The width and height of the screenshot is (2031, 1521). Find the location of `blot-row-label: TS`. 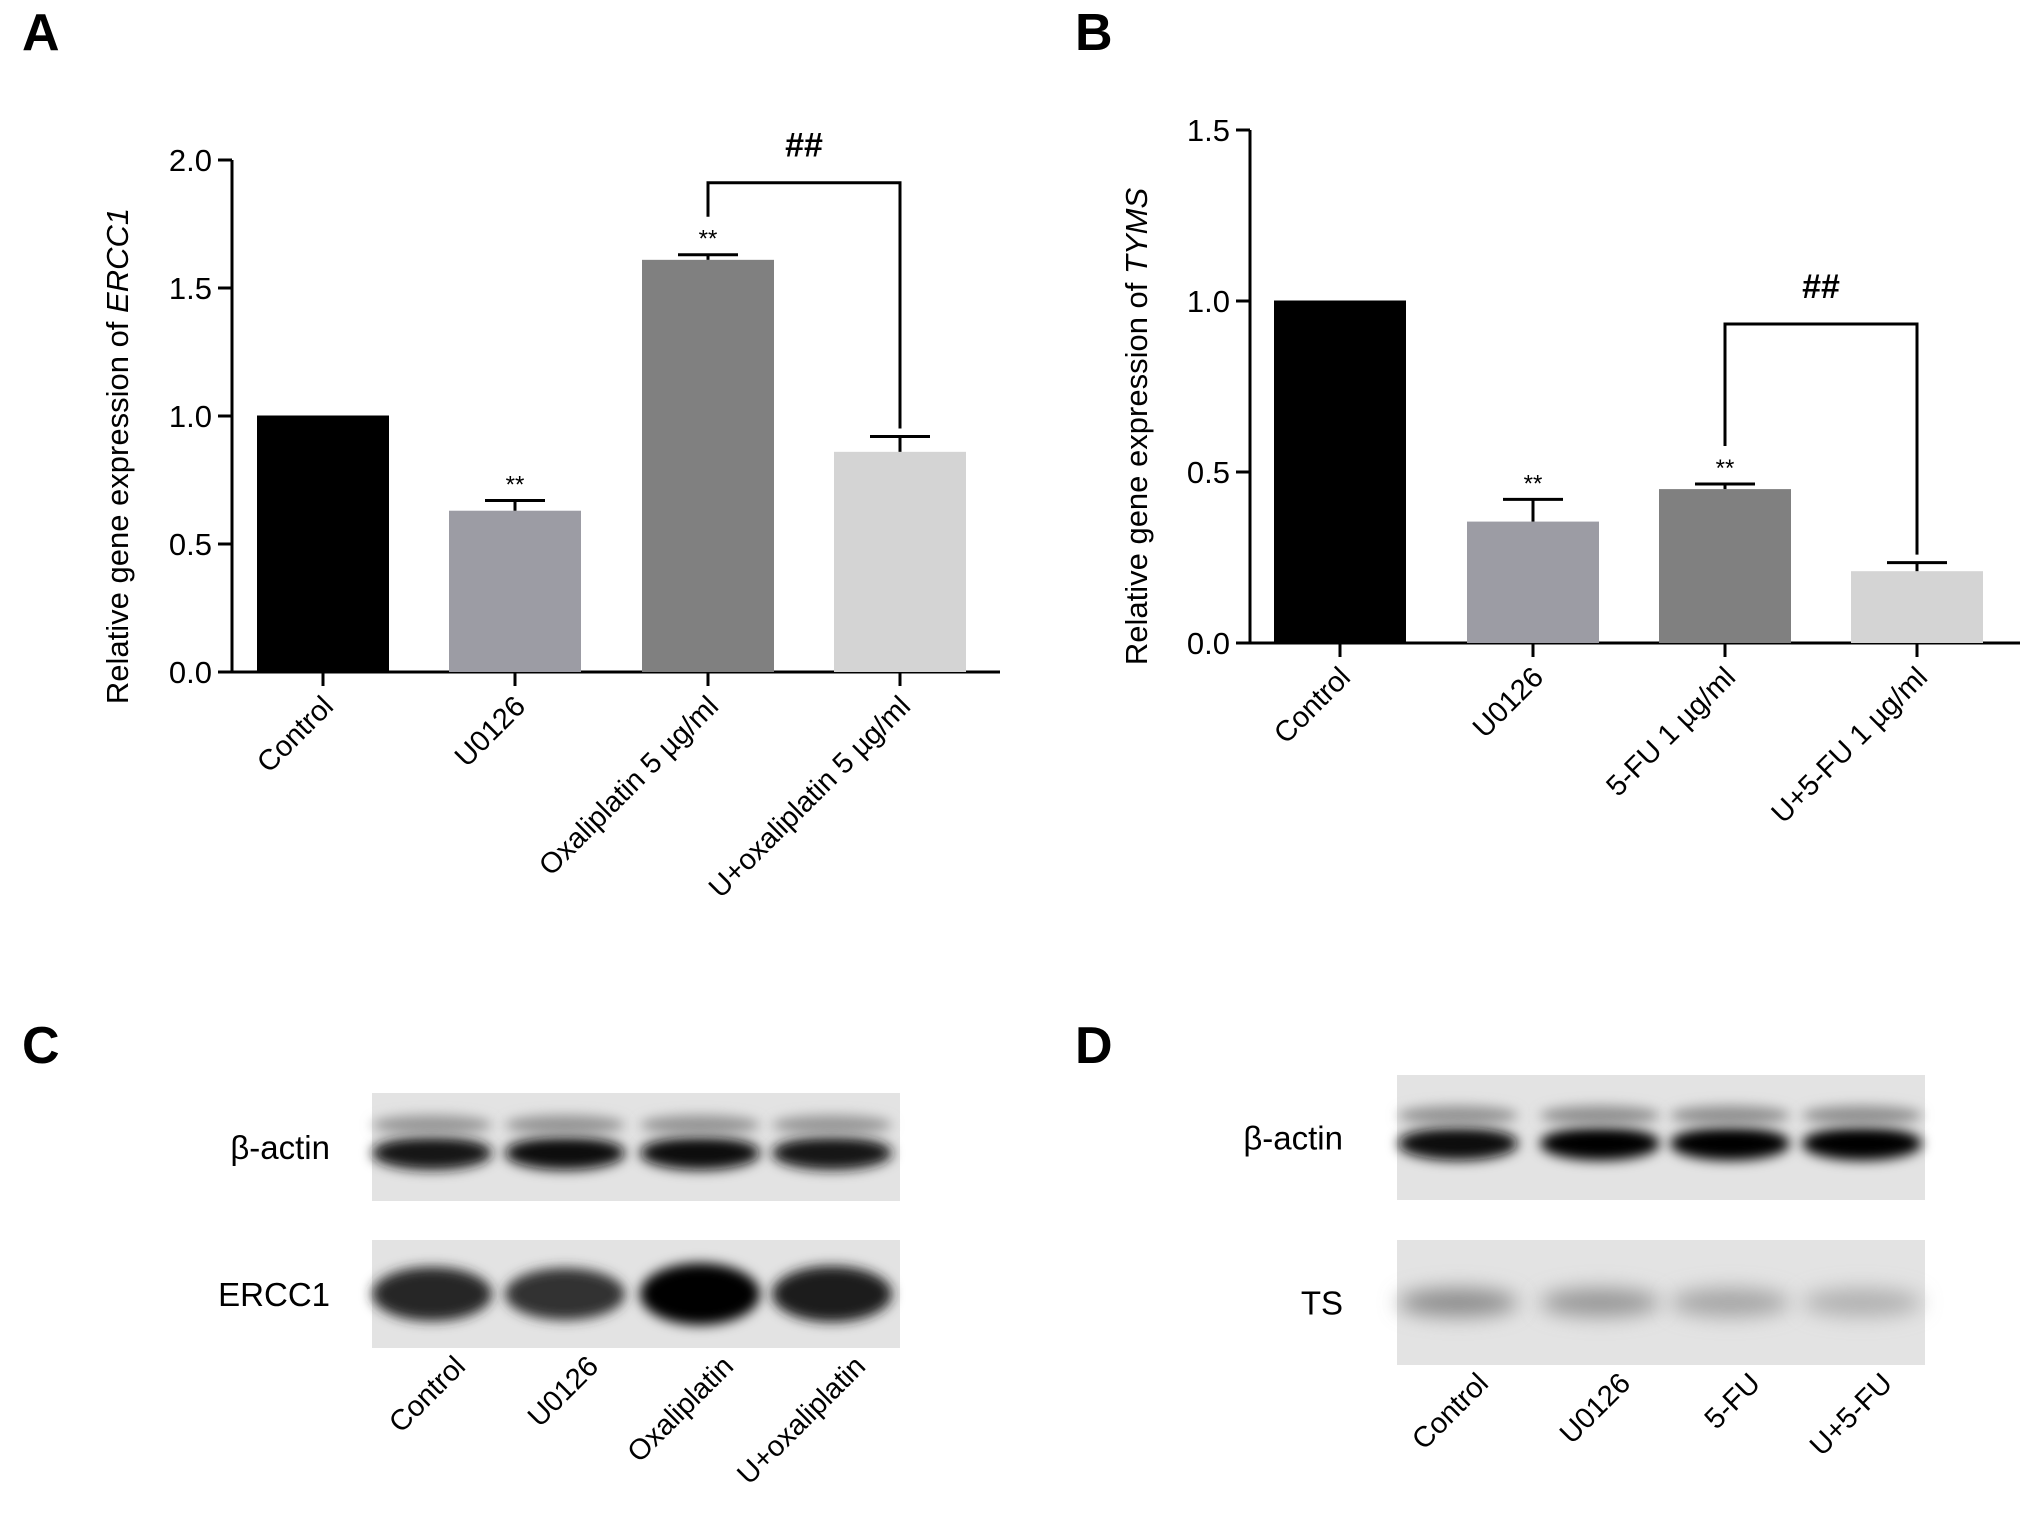

blot-row-label: TS is located at coordinates (1322, 1303).